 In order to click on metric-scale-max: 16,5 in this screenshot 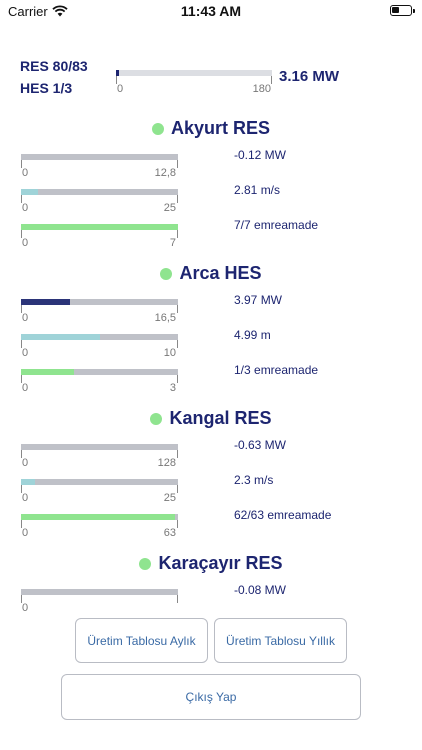, I will do `click(165, 318)`.